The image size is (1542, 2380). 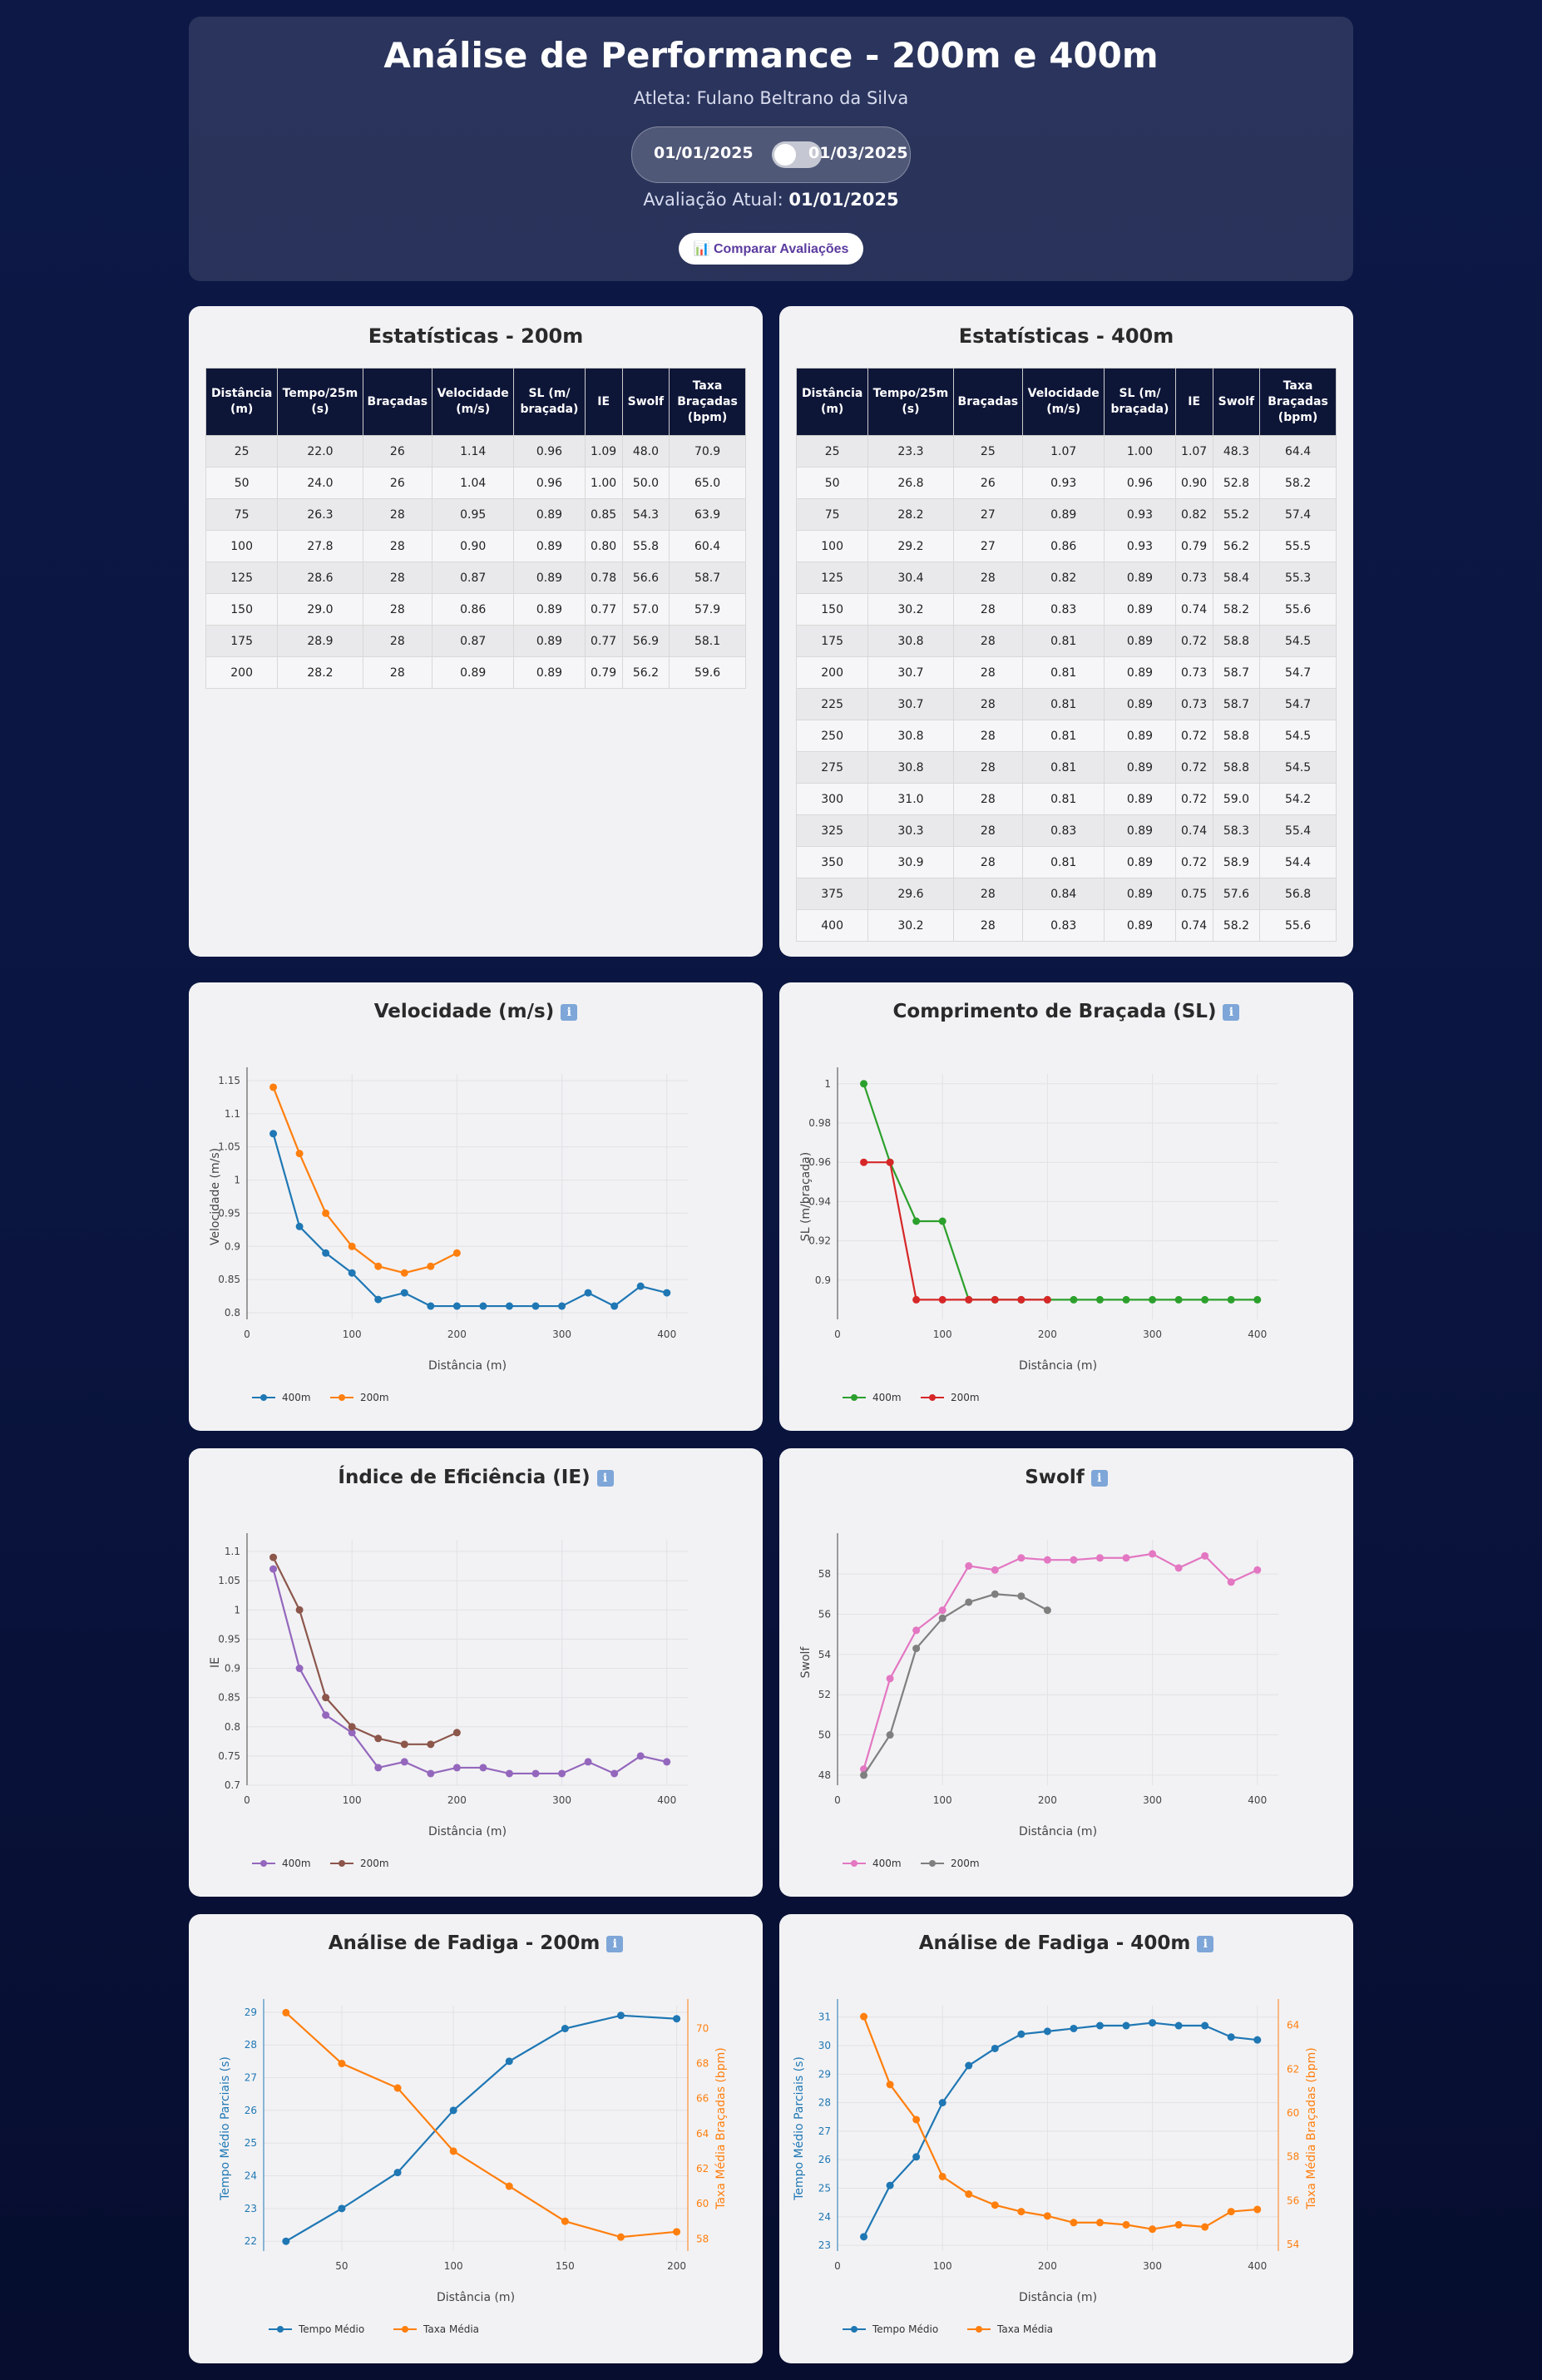 What do you see at coordinates (1236, 830) in the screenshot?
I see `table-cell: 58.3` at bounding box center [1236, 830].